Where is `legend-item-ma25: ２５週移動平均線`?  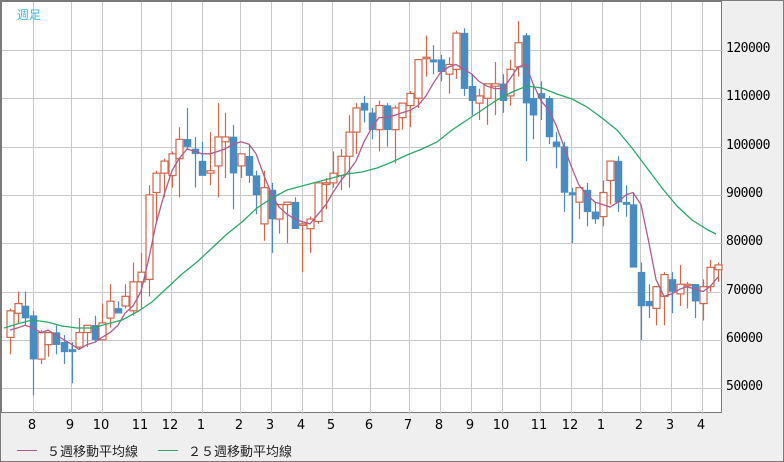
legend-item-ma25: ２５週移動平均線 is located at coordinates (225, 450).